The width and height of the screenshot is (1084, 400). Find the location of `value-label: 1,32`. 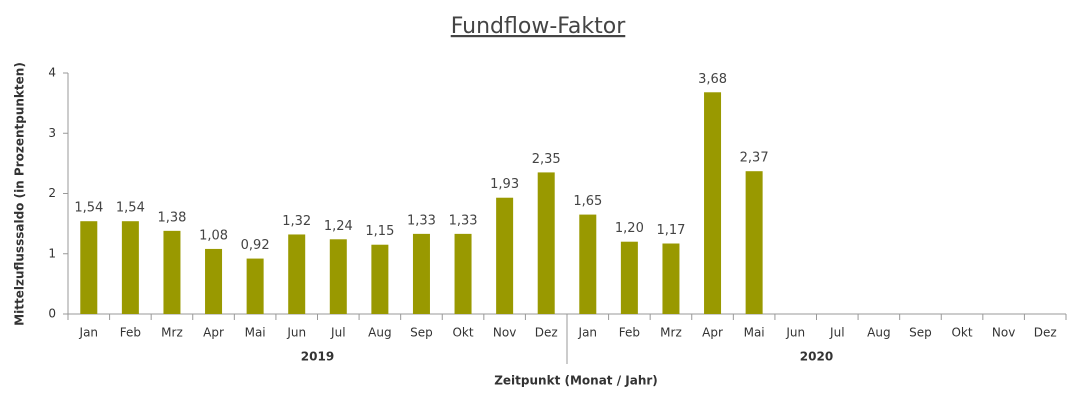

value-label: 1,32 is located at coordinates (296, 221).